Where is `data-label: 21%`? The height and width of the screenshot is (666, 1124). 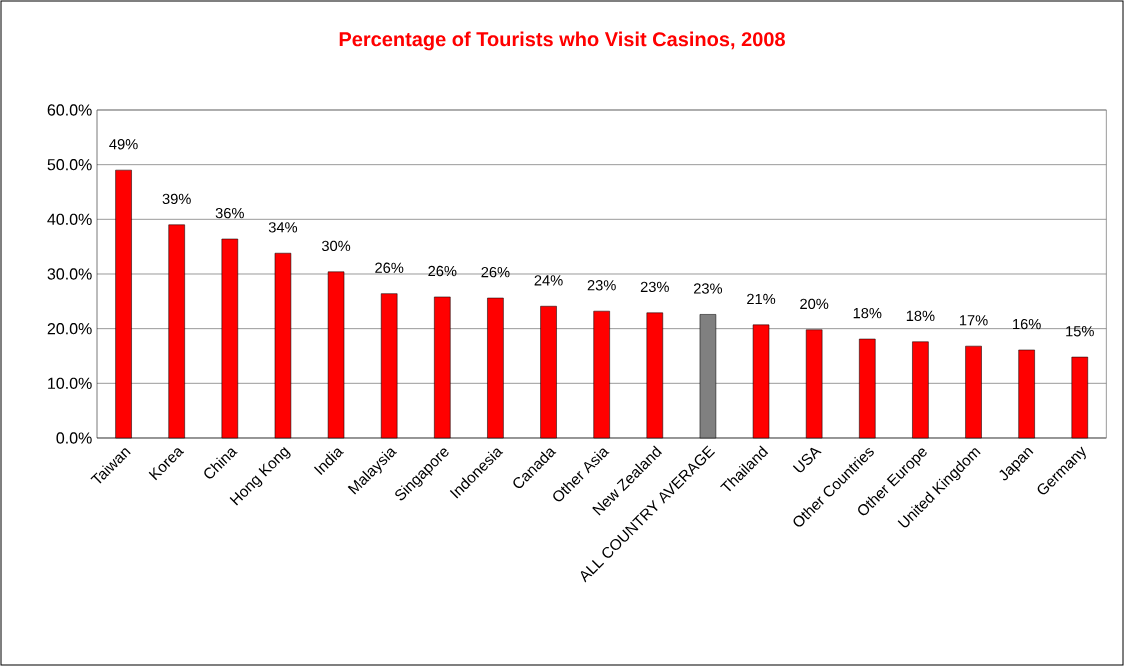 data-label: 21% is located at coordinates (761, 299).